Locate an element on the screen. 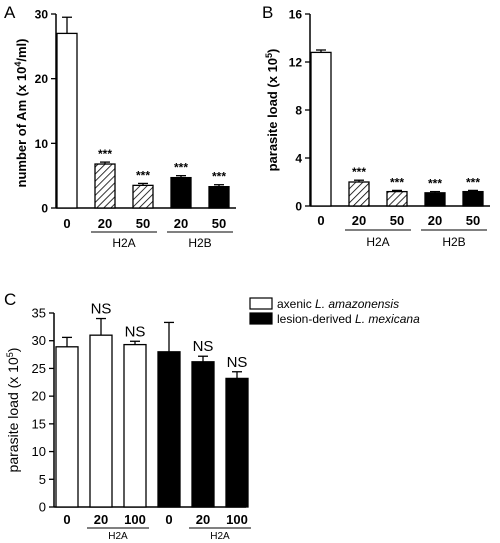 The image size is (500, 543). y-tick-label: 4 is located at coordinates (298, 159).